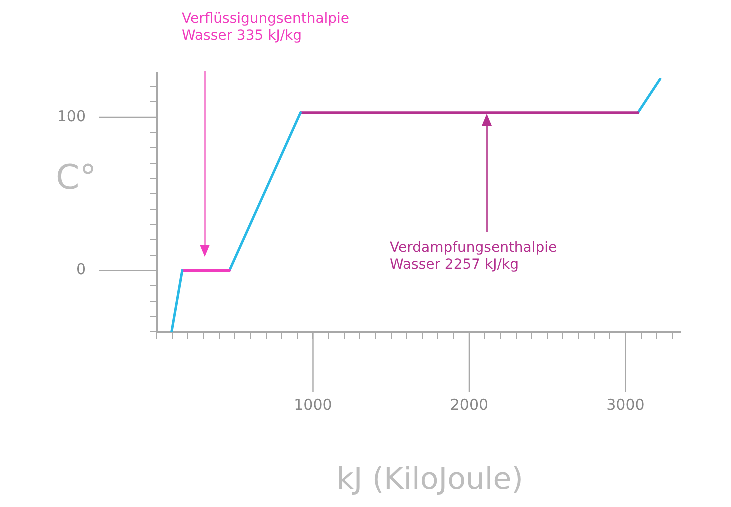 Image resolution: width=731 pixels, height=507 pixels. I want to click on x-tick-label: 3000, so click(625, 405).